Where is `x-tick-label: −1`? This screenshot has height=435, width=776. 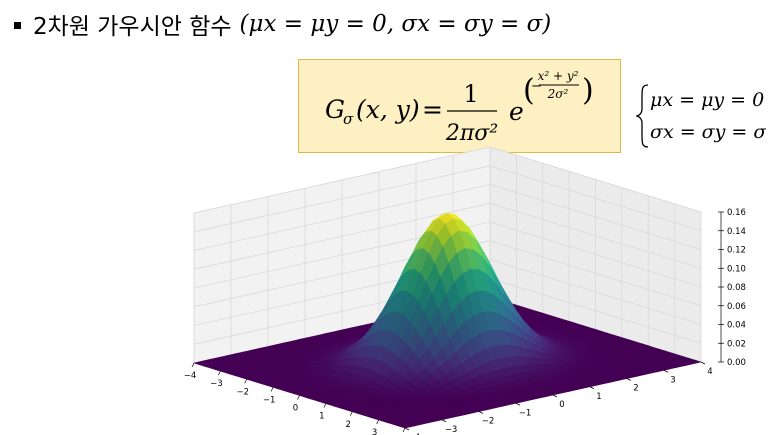
x-tick-label: −1 is located at coordinates (269, 400).